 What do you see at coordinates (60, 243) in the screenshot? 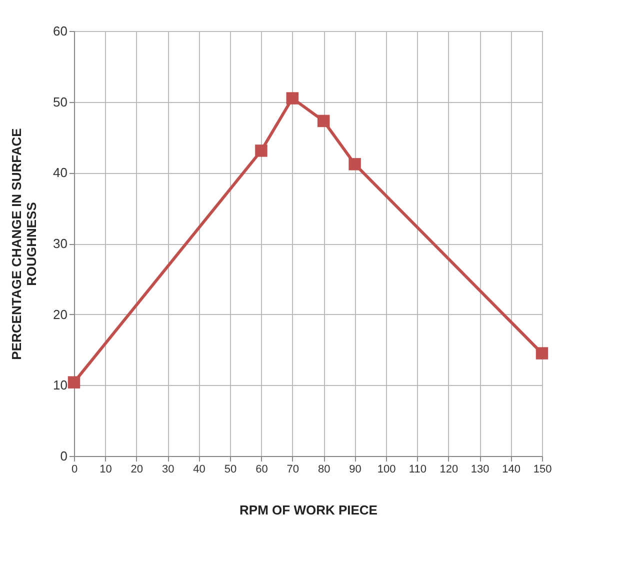
I see `y-tick-label: 30` at bounding box center [60, 243].